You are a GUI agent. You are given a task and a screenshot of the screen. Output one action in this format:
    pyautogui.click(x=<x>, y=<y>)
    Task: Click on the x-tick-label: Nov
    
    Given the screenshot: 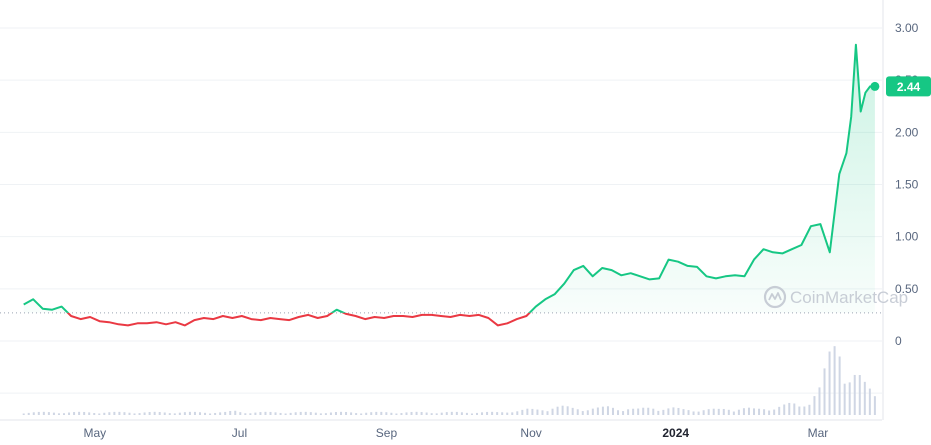 What is the action you would take?
    pyautogui.click(x=530, y=433)
    